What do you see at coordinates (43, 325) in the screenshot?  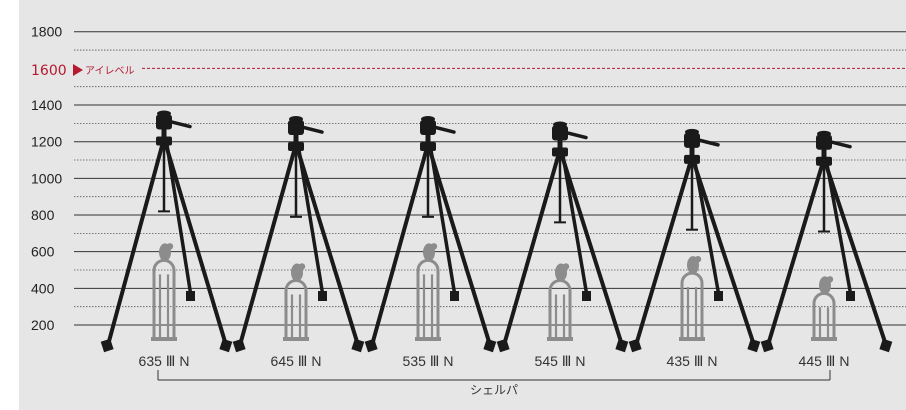 I see `axis-tick-label: 200` at bounding box center [43, 325].